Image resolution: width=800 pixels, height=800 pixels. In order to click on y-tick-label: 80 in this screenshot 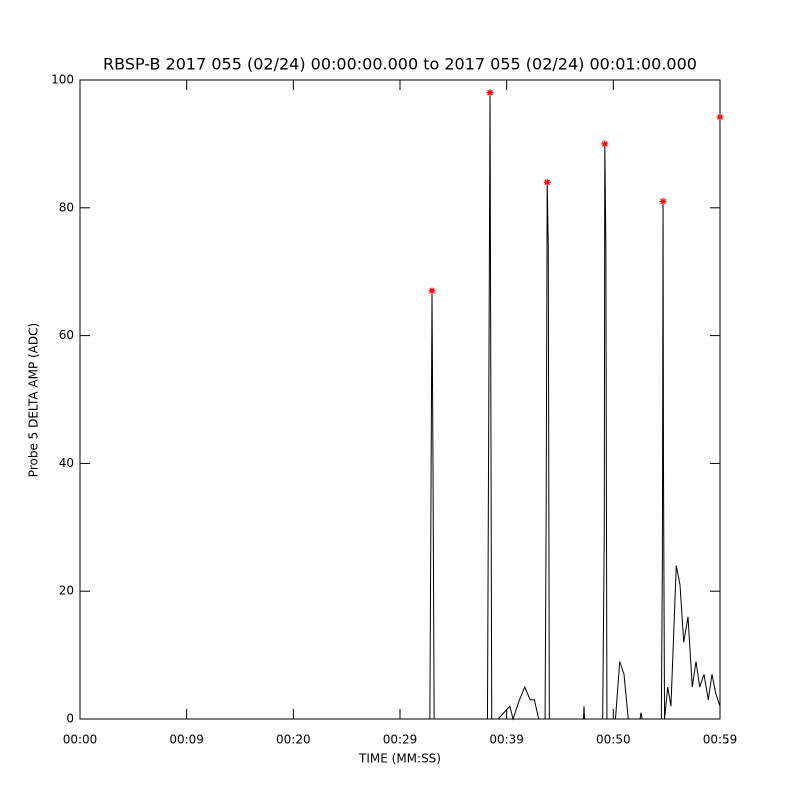, I will do `click(66, 207)`.